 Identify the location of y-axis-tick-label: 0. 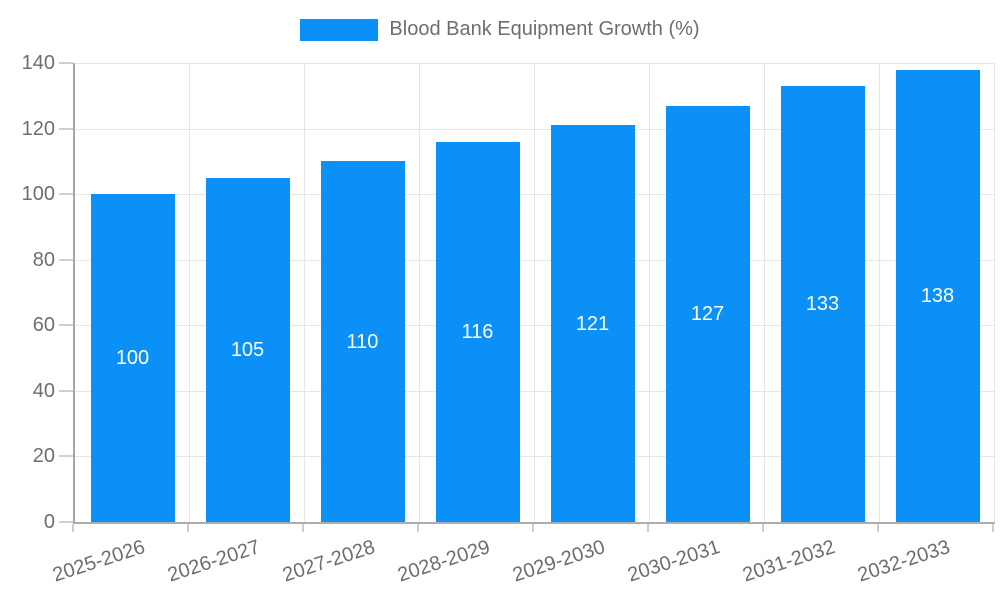
(49, 522).